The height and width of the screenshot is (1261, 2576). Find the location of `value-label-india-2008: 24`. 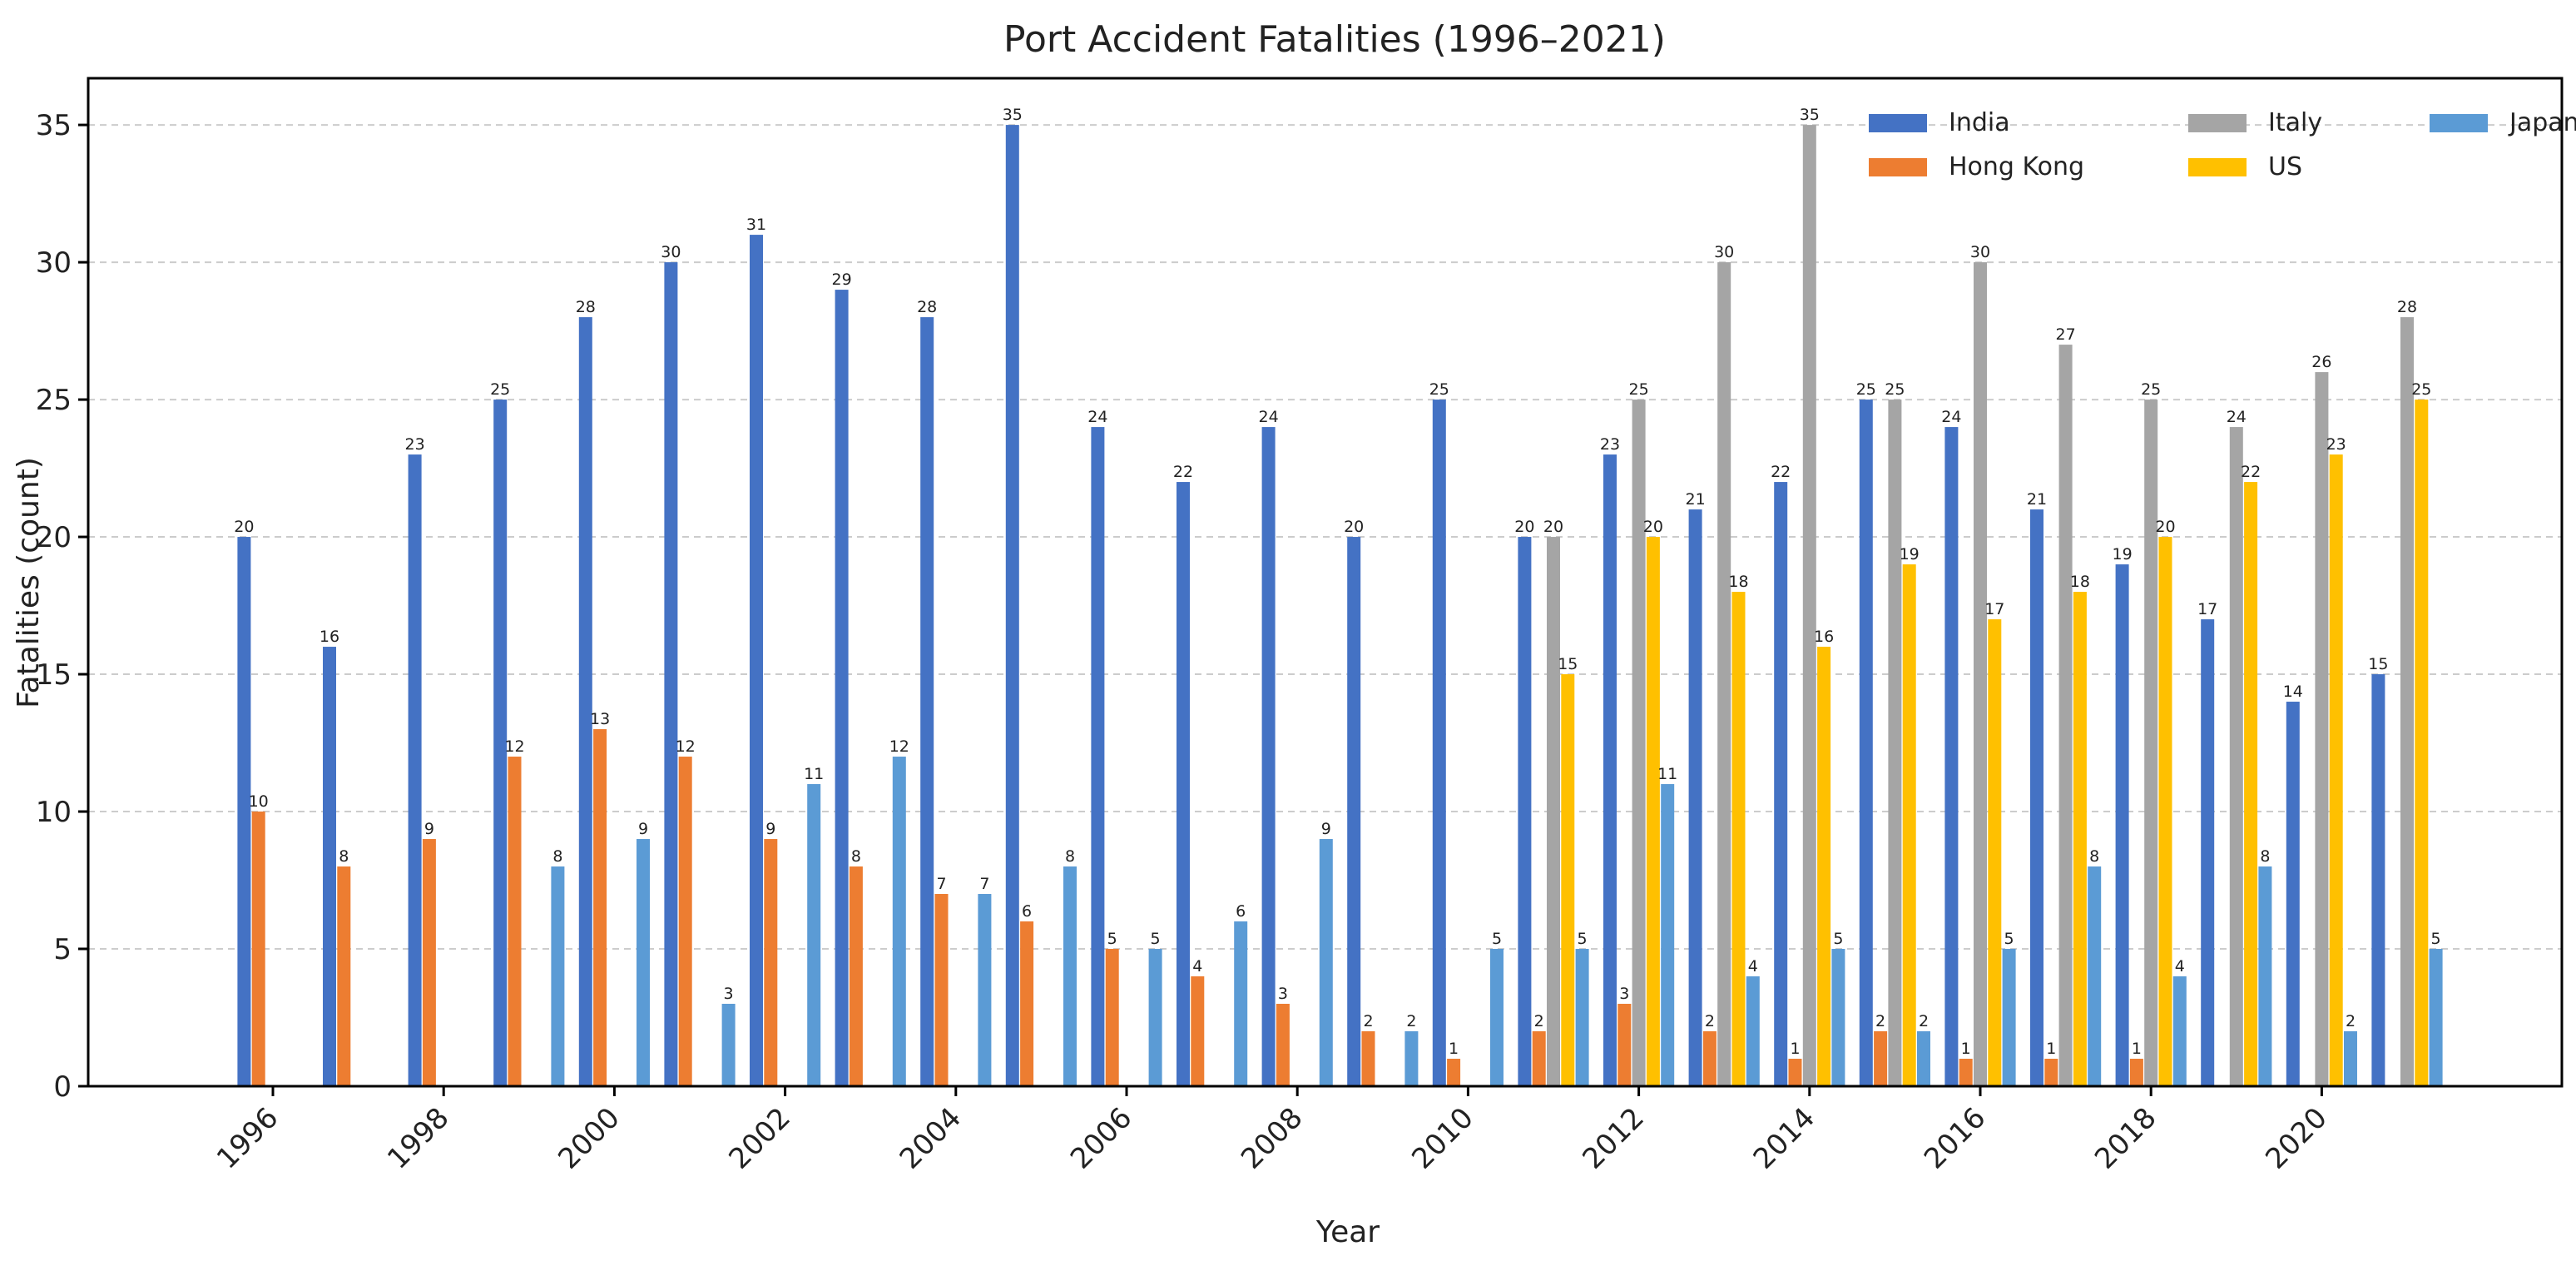

value-label-india-2008: 24 is located at coordinates (1269, 417).